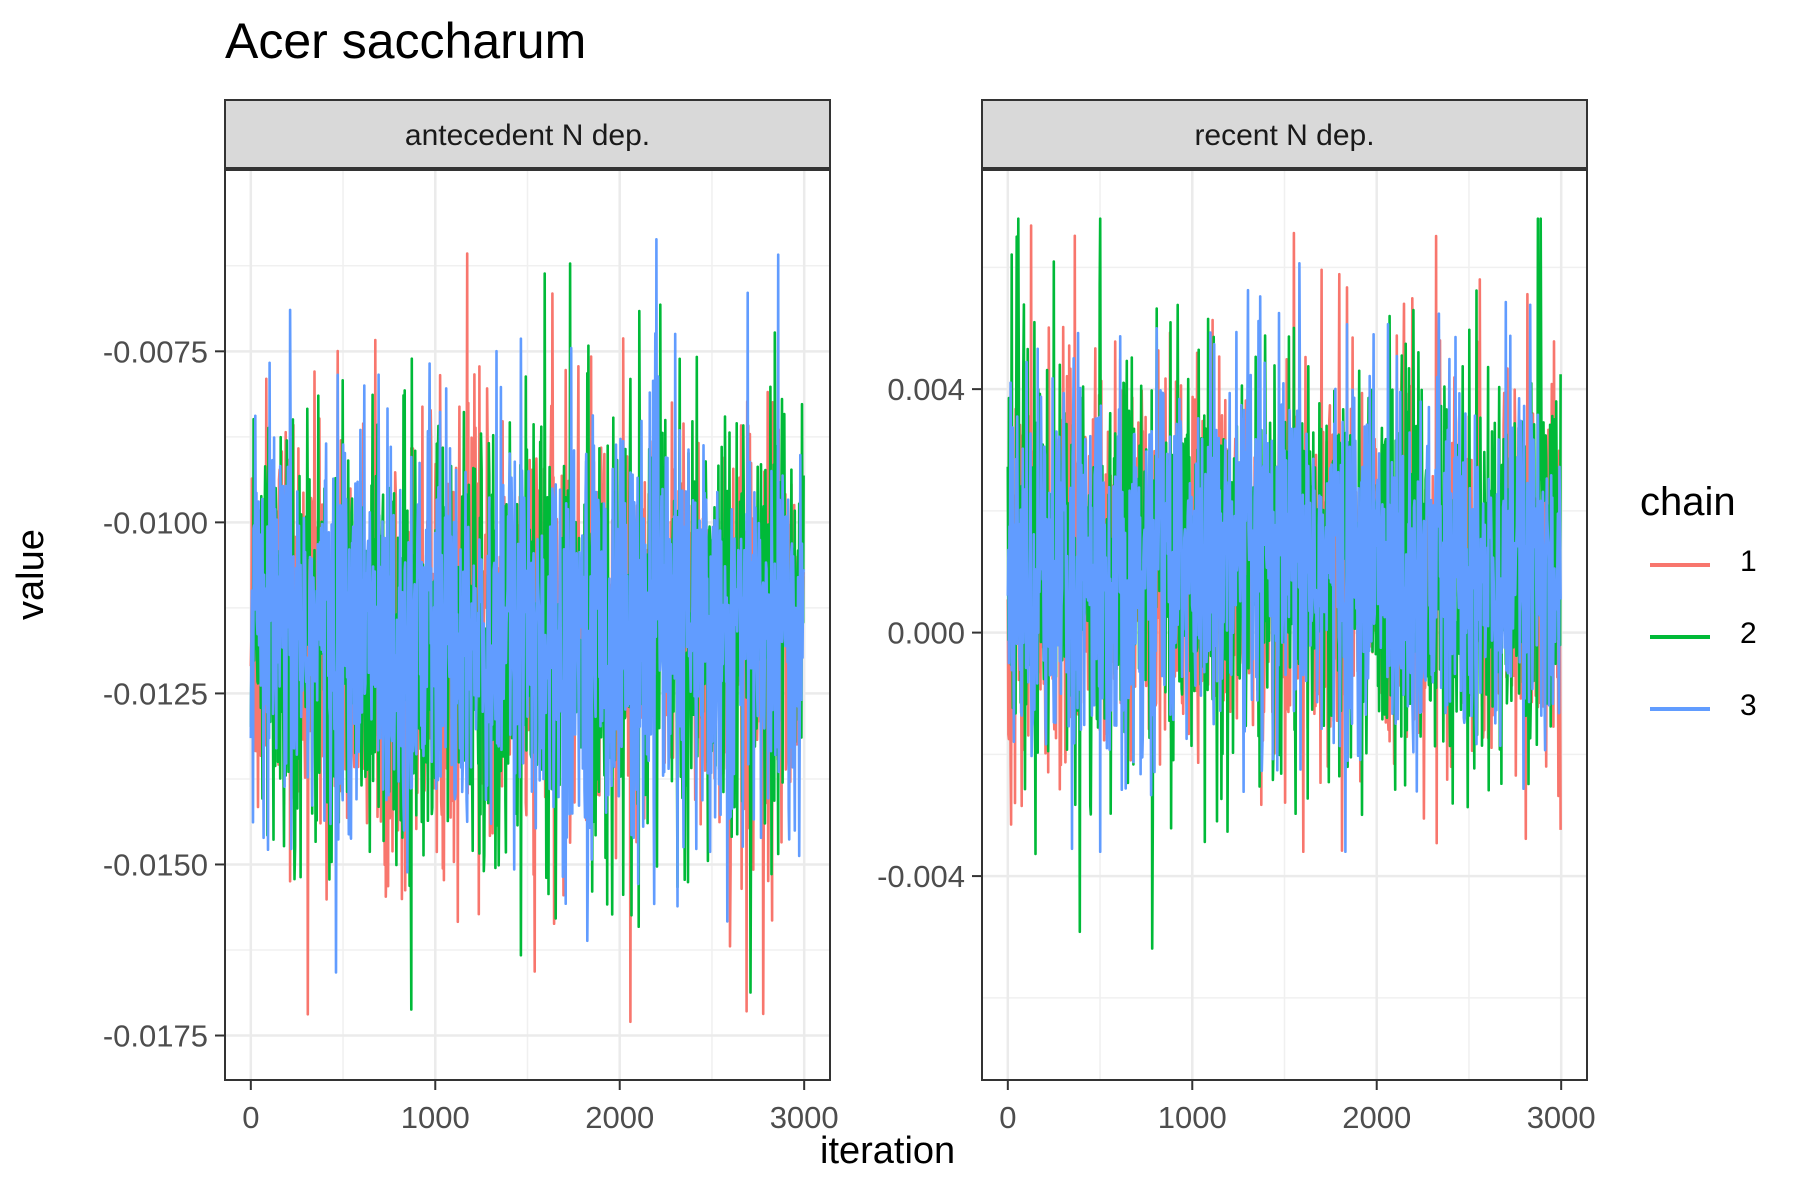 This screenshot has width=1800, height=1200. Describe the element at coordinates (155, 693) in the screenshot. I see `y-tick-label: -0.0125` at that location.